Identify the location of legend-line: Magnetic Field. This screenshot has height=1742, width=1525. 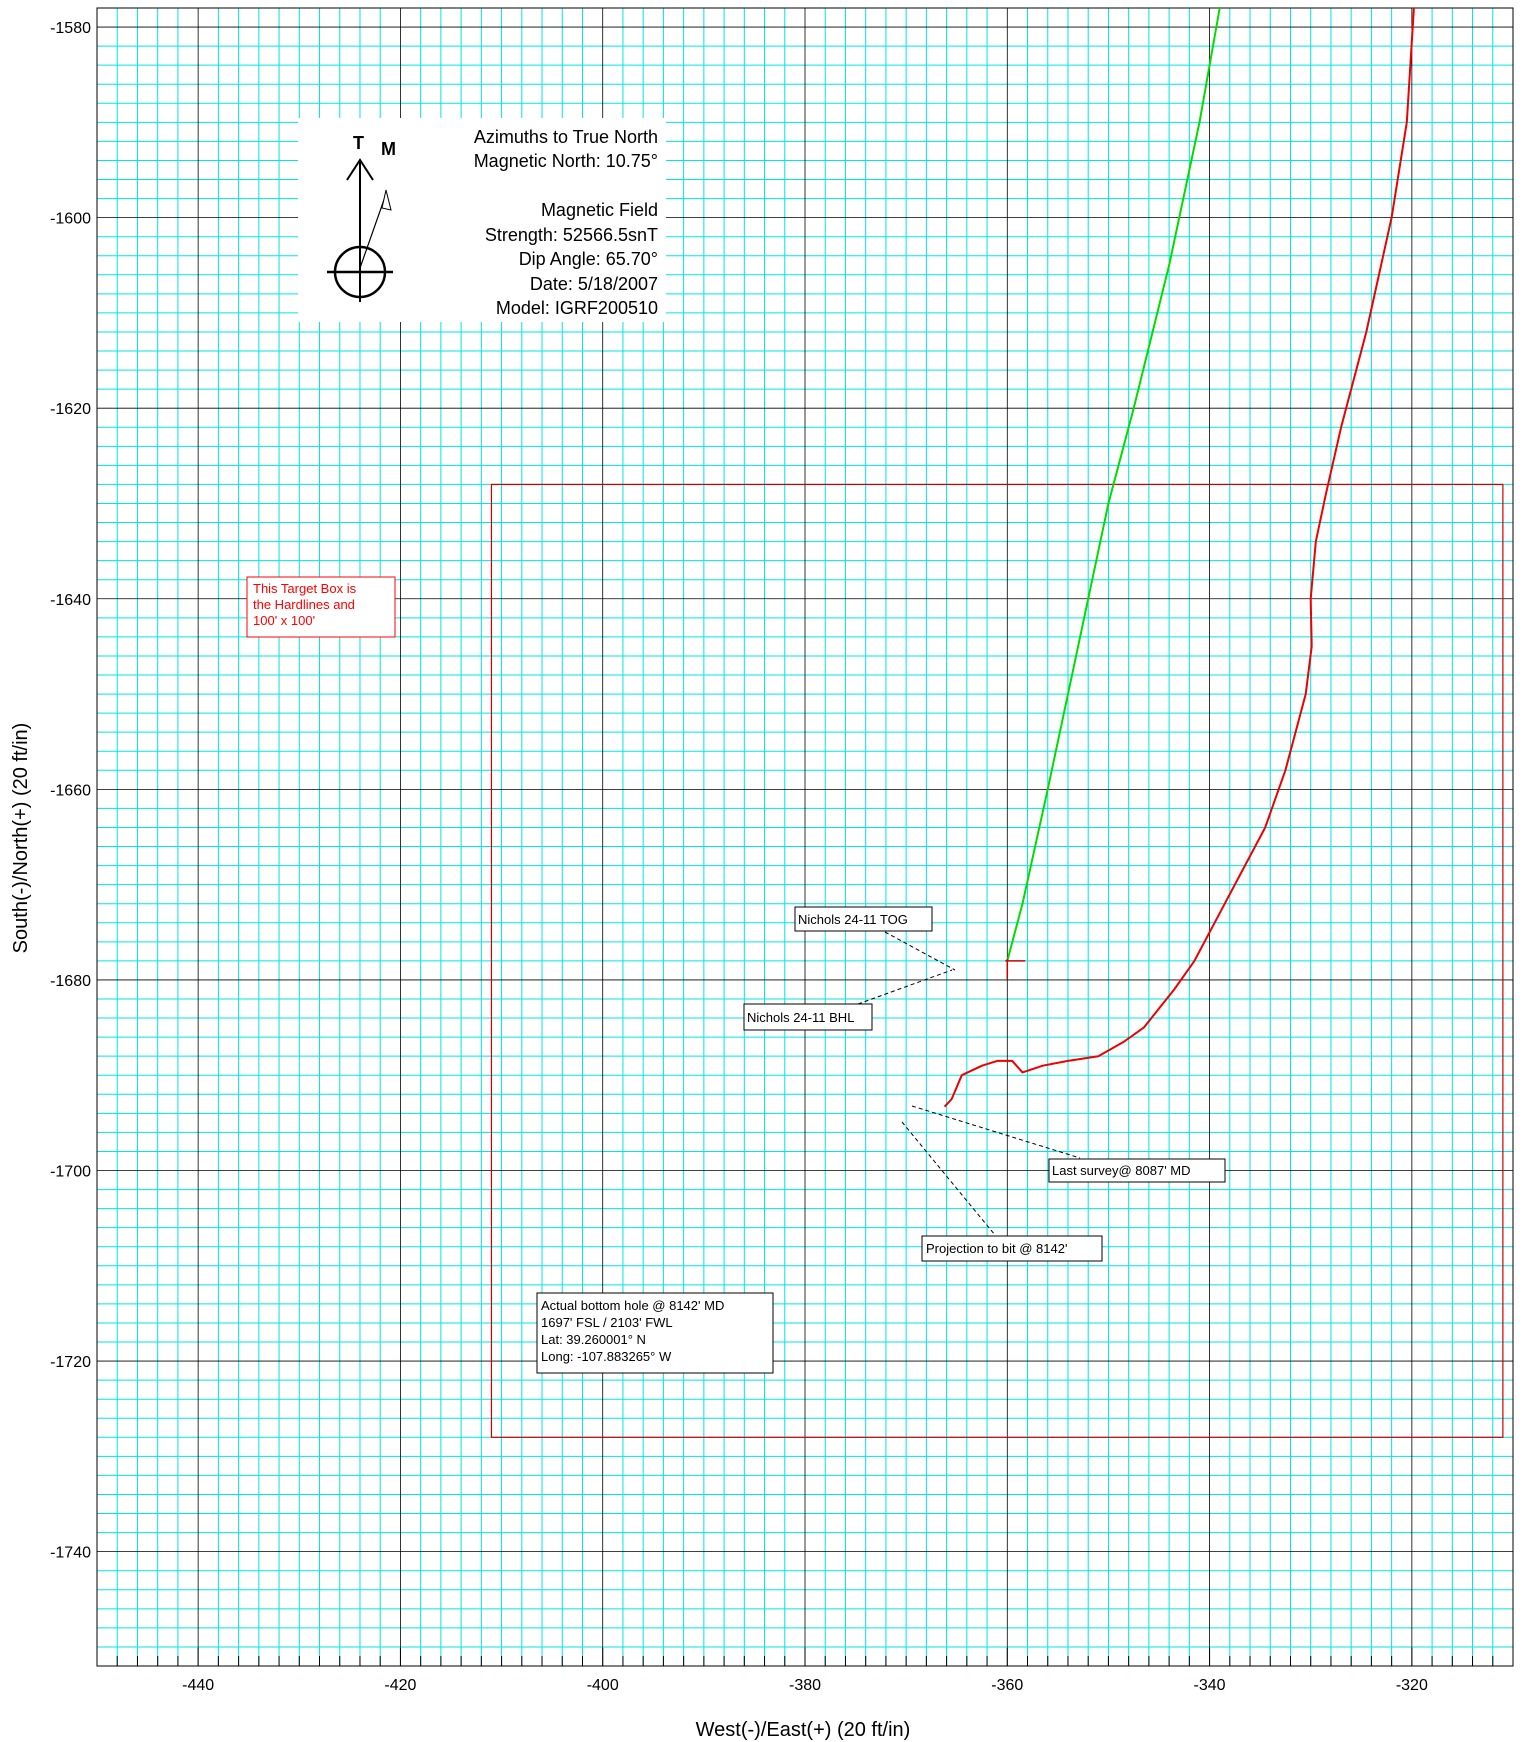
(599, 210).